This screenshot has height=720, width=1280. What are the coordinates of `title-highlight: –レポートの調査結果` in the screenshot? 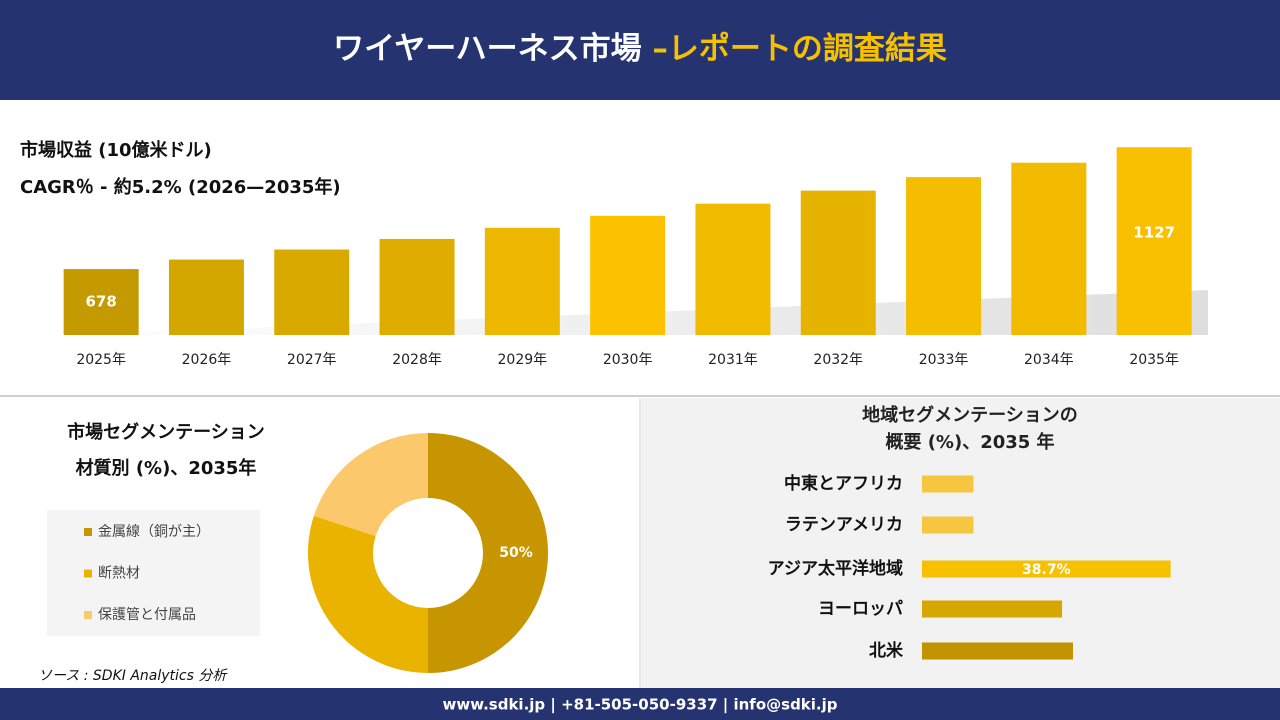 It's located at (799, 49).